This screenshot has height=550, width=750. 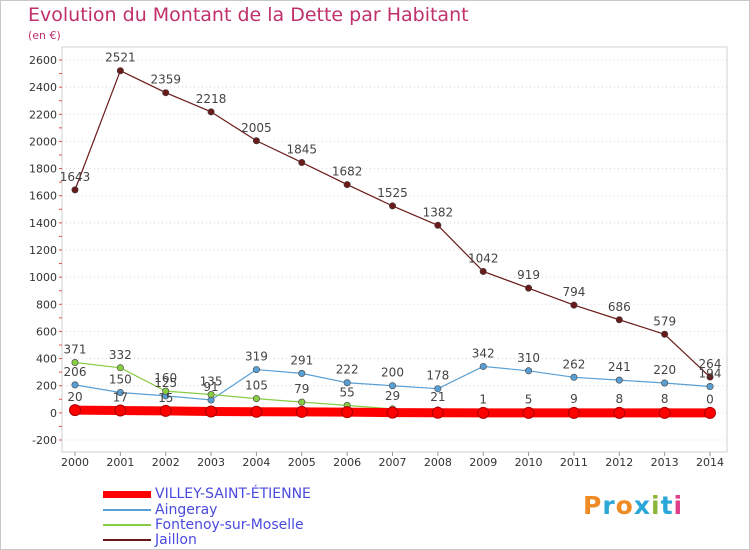 I want to click on y-tick-label: -200, so click(x=44, y=440).